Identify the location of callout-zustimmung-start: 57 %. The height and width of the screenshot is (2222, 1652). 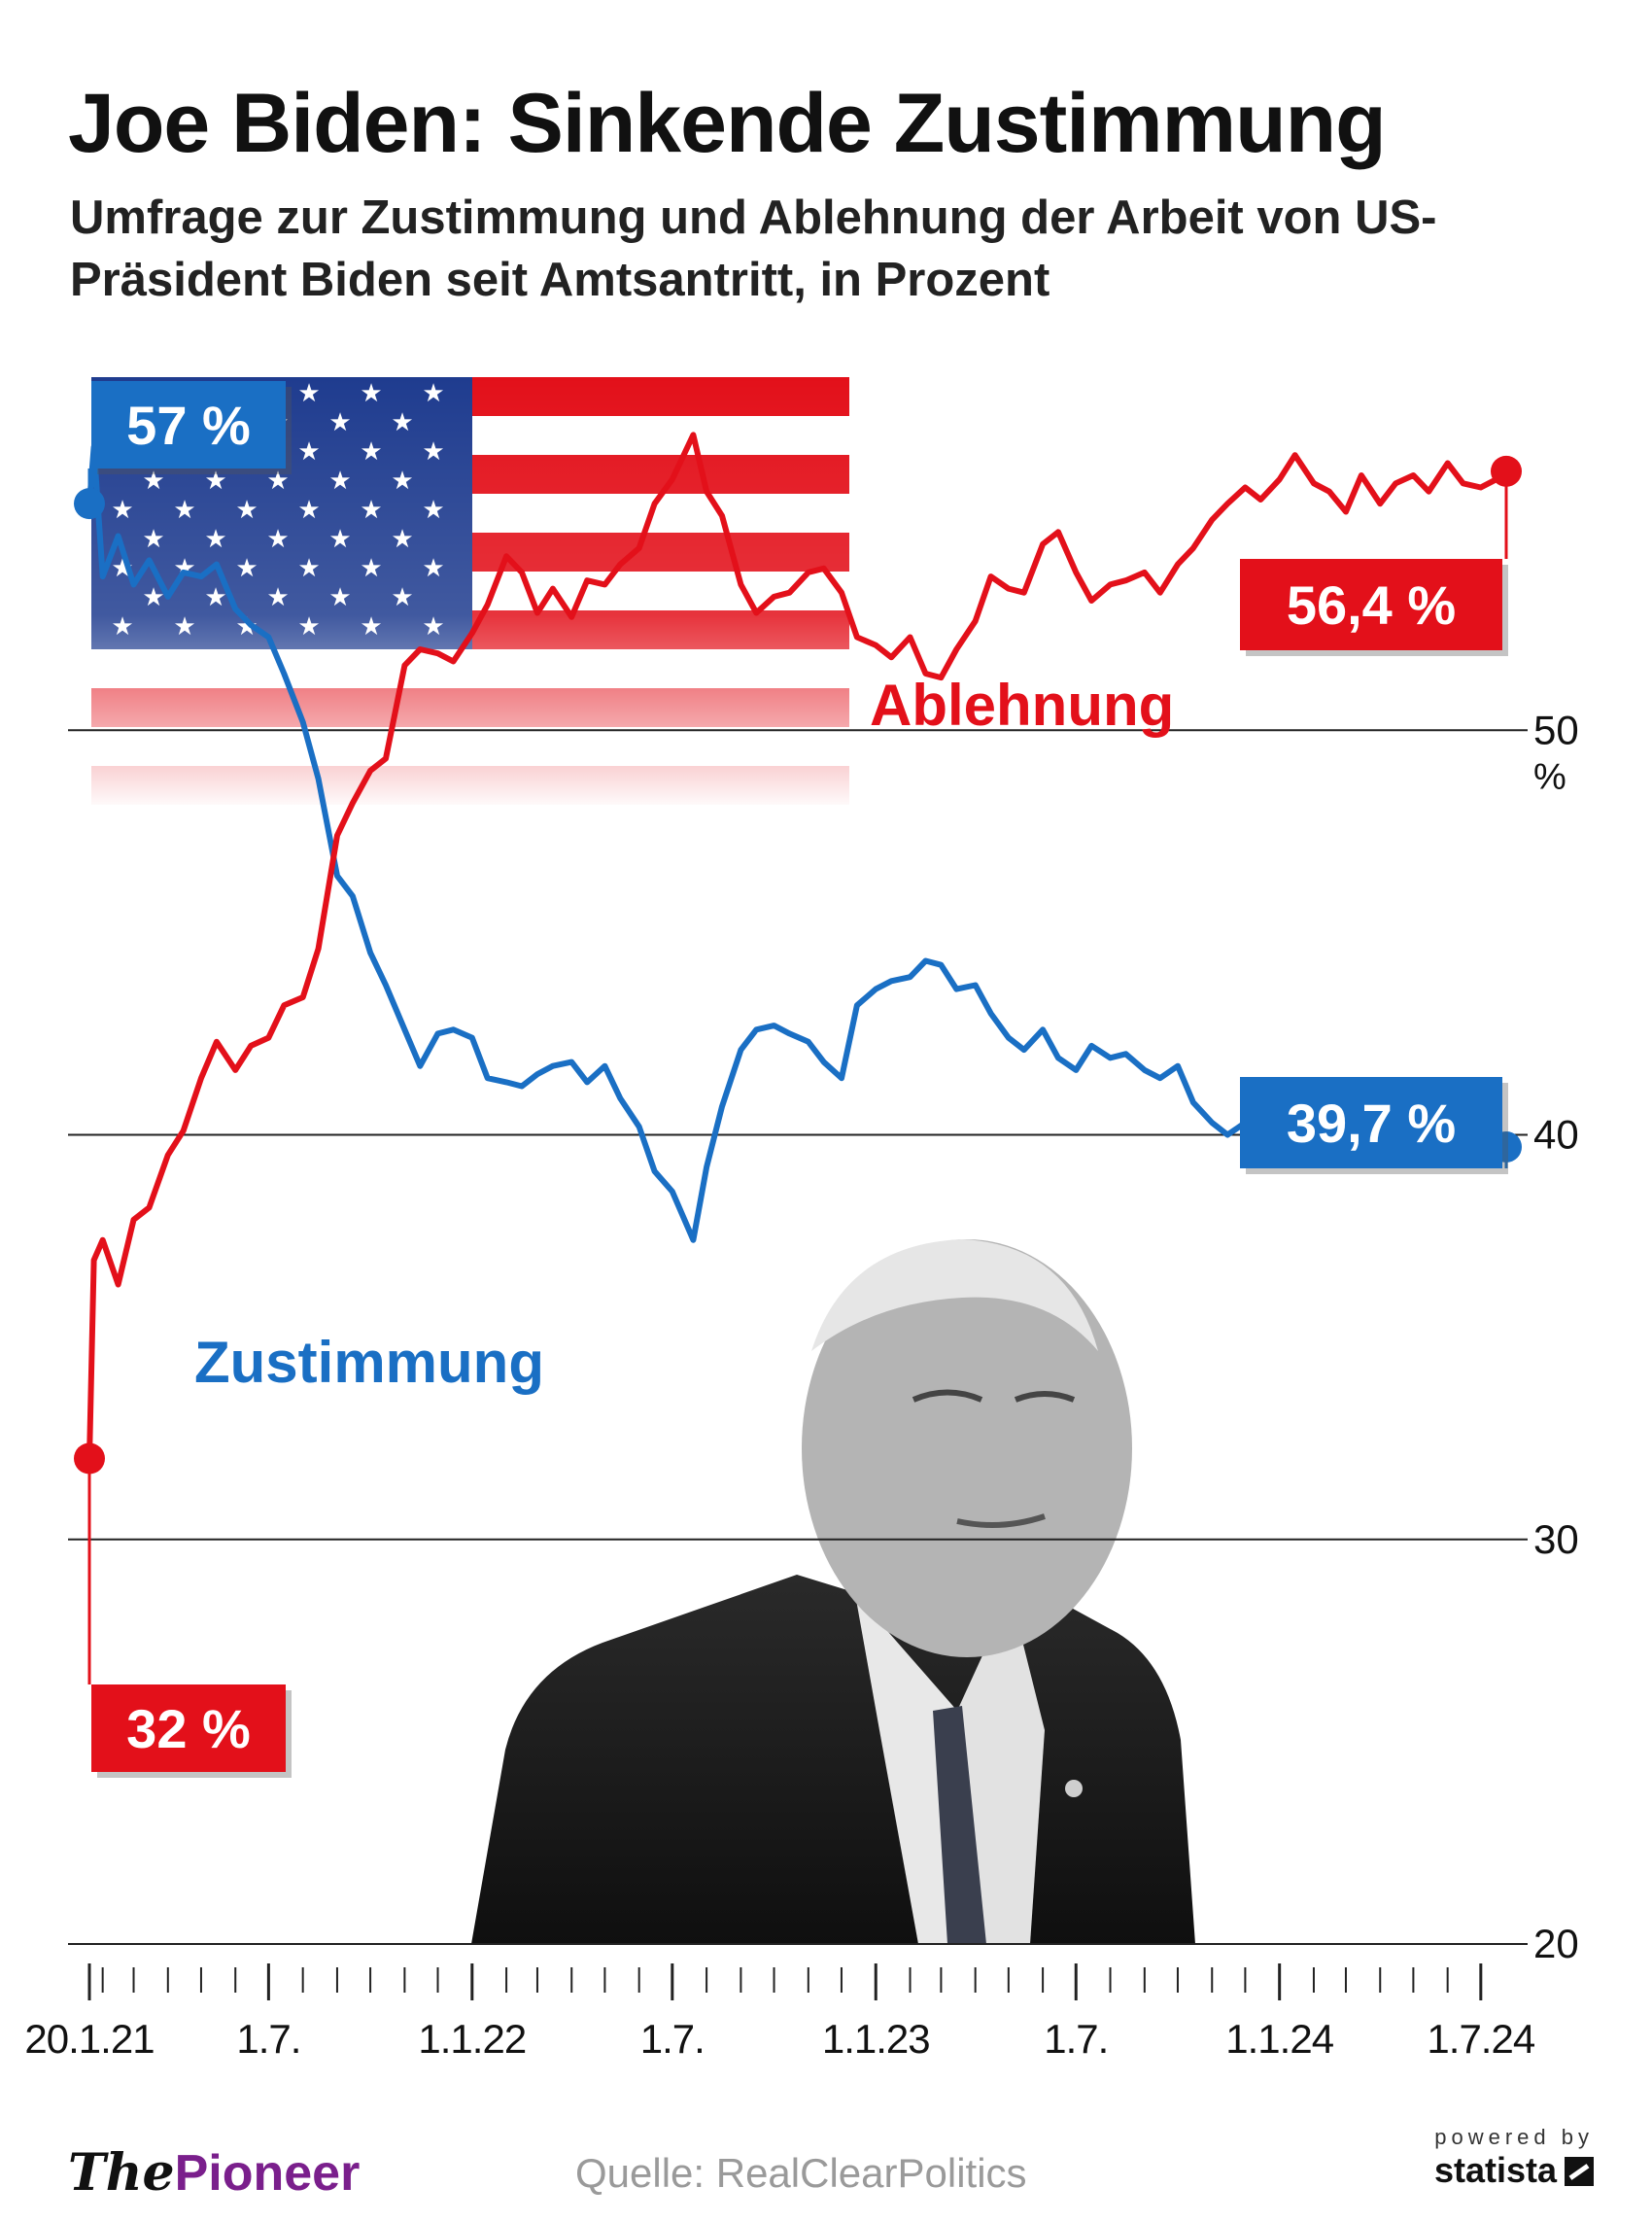
(190, 443).